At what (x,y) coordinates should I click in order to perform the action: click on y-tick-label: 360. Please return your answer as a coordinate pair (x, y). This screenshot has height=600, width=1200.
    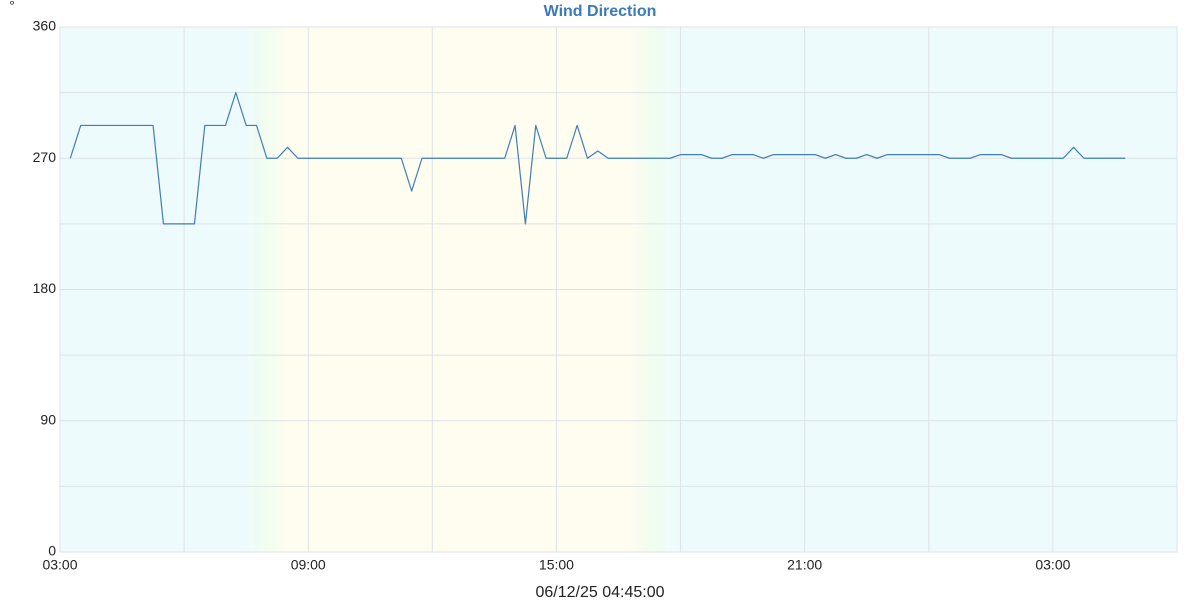
    Looking at the image, I should click on (45, 26).